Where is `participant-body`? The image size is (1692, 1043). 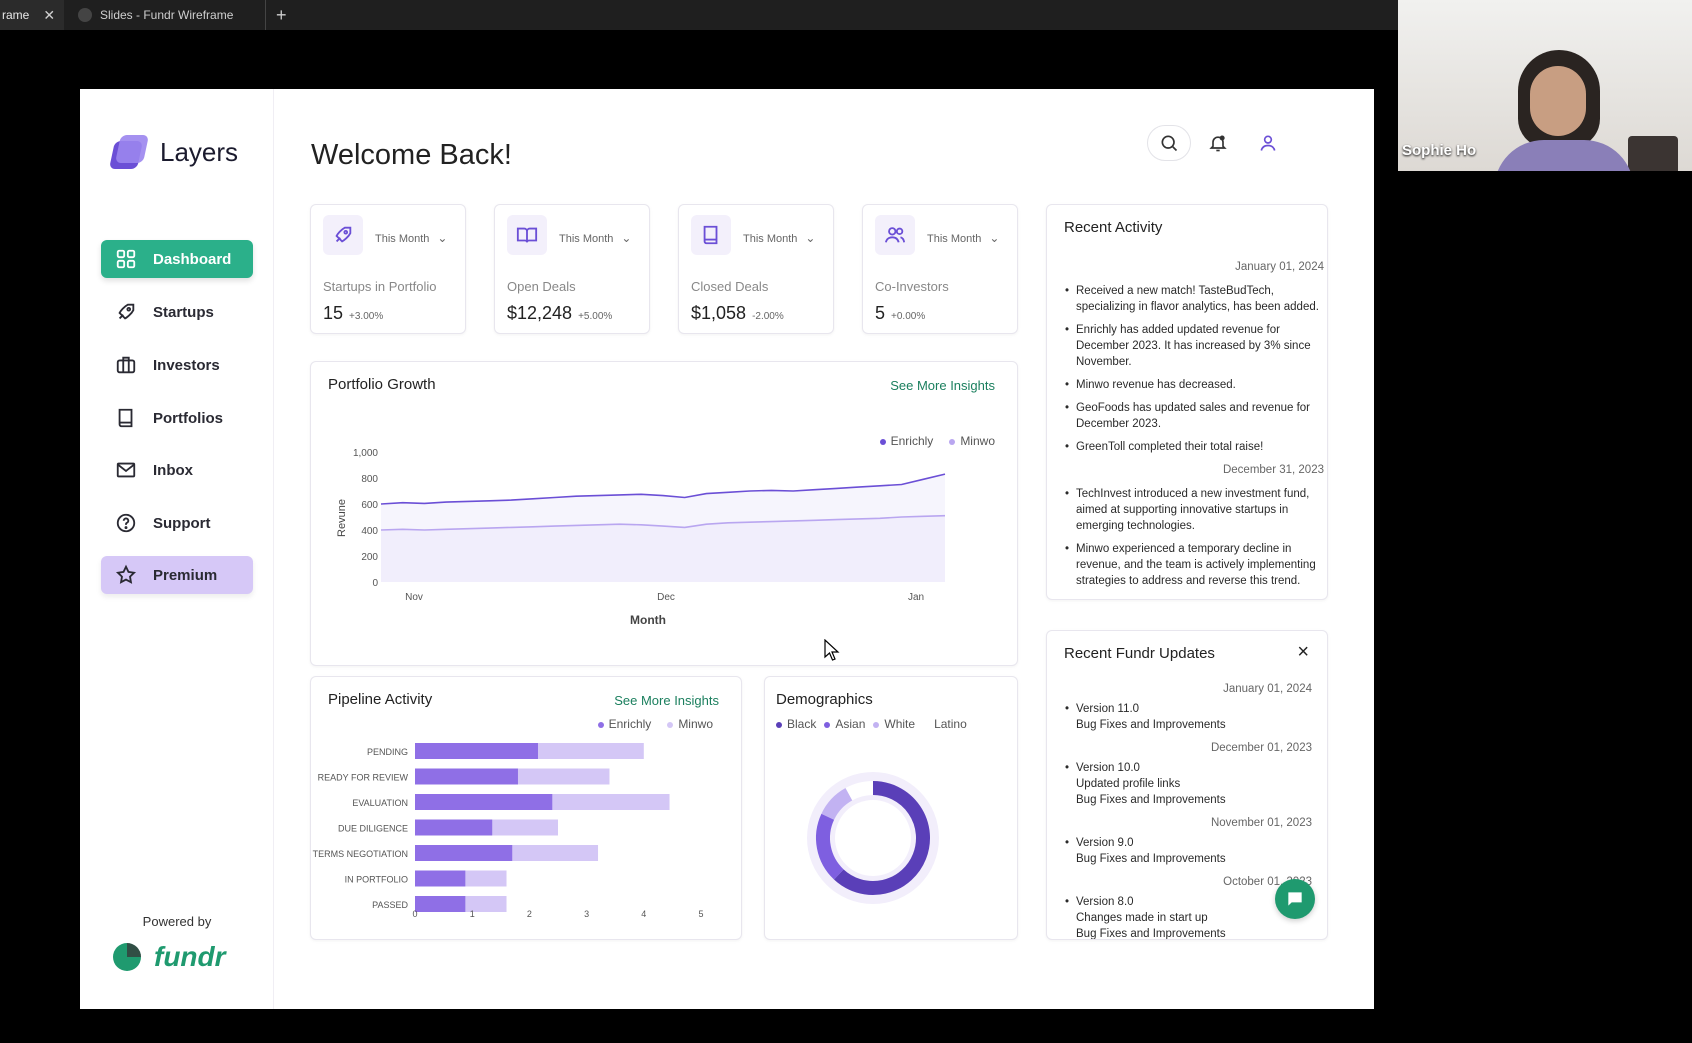
participant-body is located at coordinates (1564, 155).